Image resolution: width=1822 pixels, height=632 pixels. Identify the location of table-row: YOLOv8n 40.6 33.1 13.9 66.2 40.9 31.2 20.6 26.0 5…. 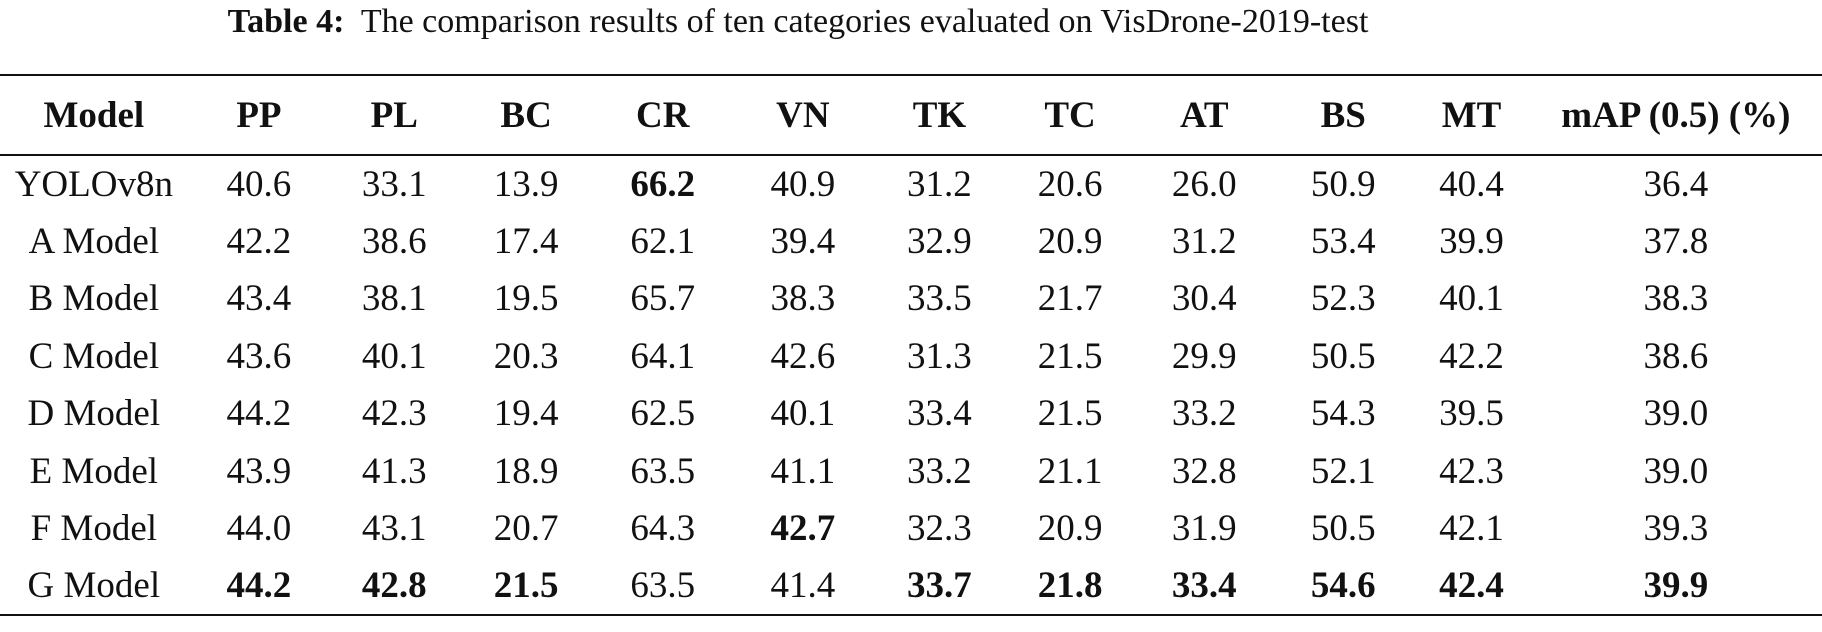
(911, 184).